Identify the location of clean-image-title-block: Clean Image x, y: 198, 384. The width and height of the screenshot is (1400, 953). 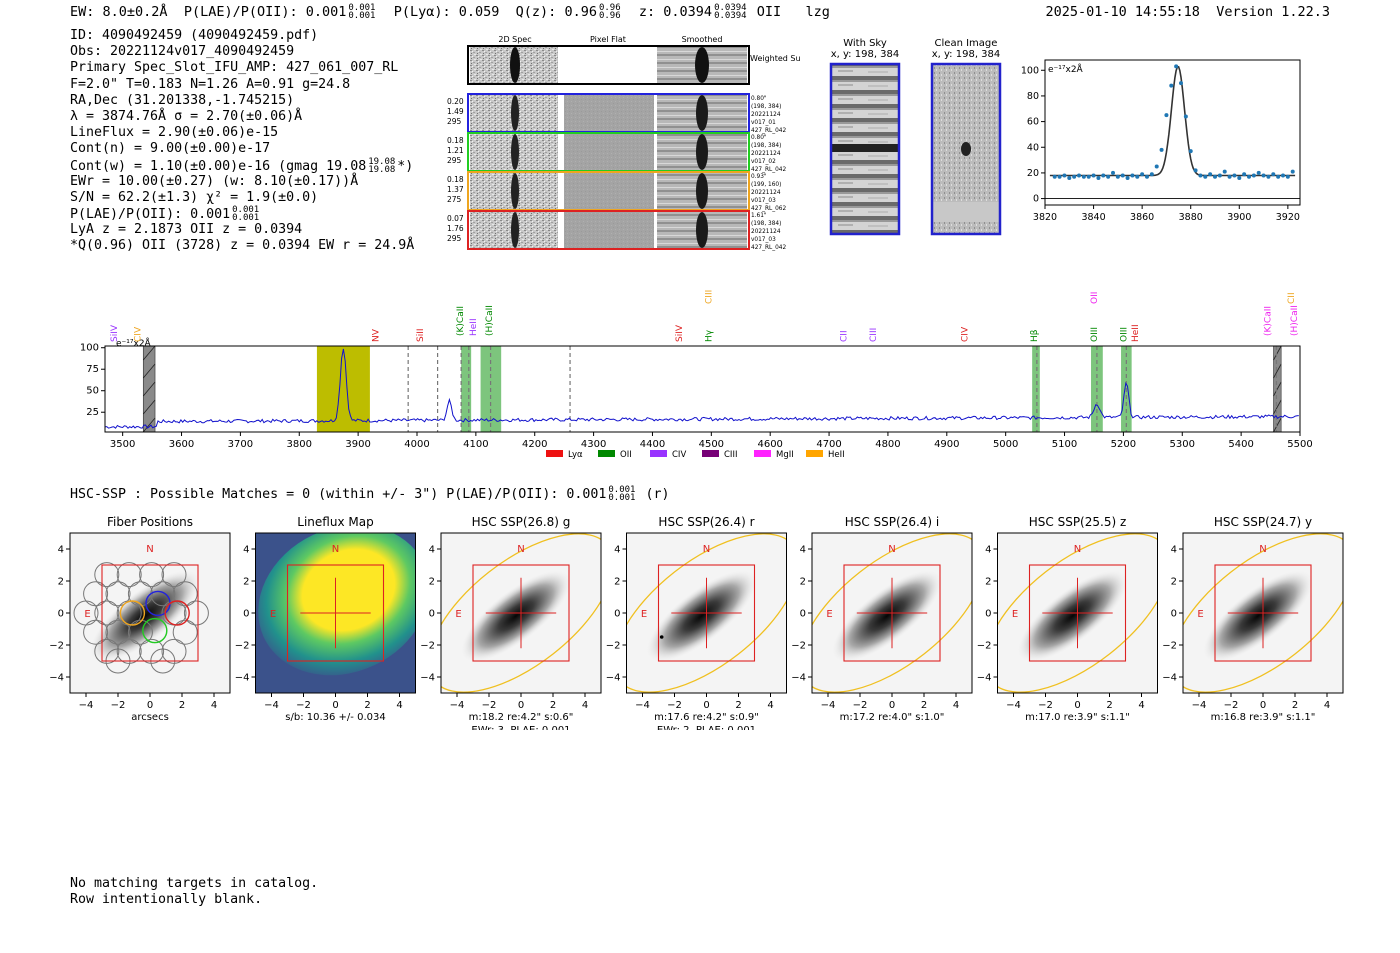
(966, 49).